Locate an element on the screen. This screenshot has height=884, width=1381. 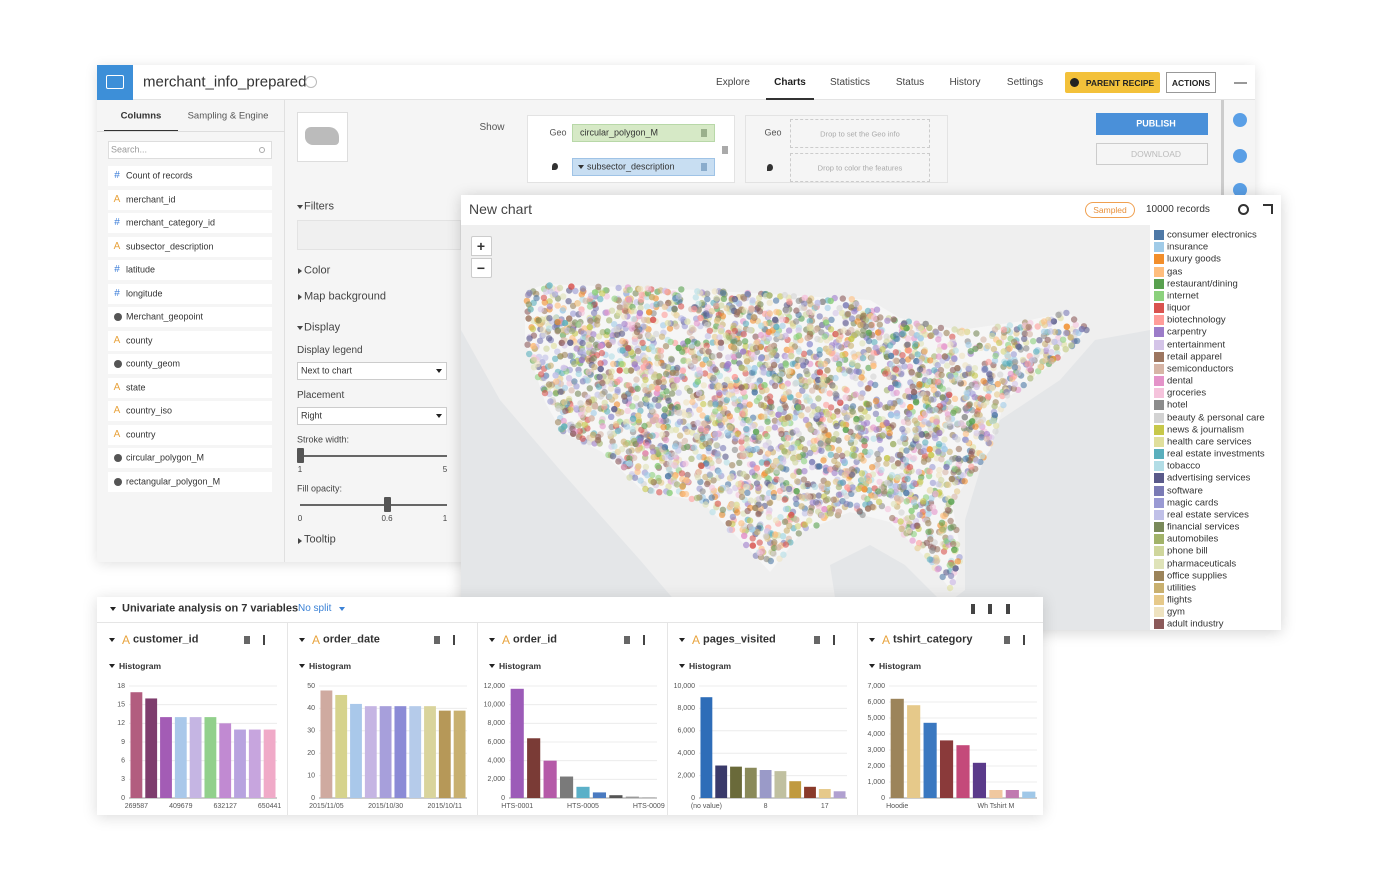
publish-button is located at coordinates (1152, 124).